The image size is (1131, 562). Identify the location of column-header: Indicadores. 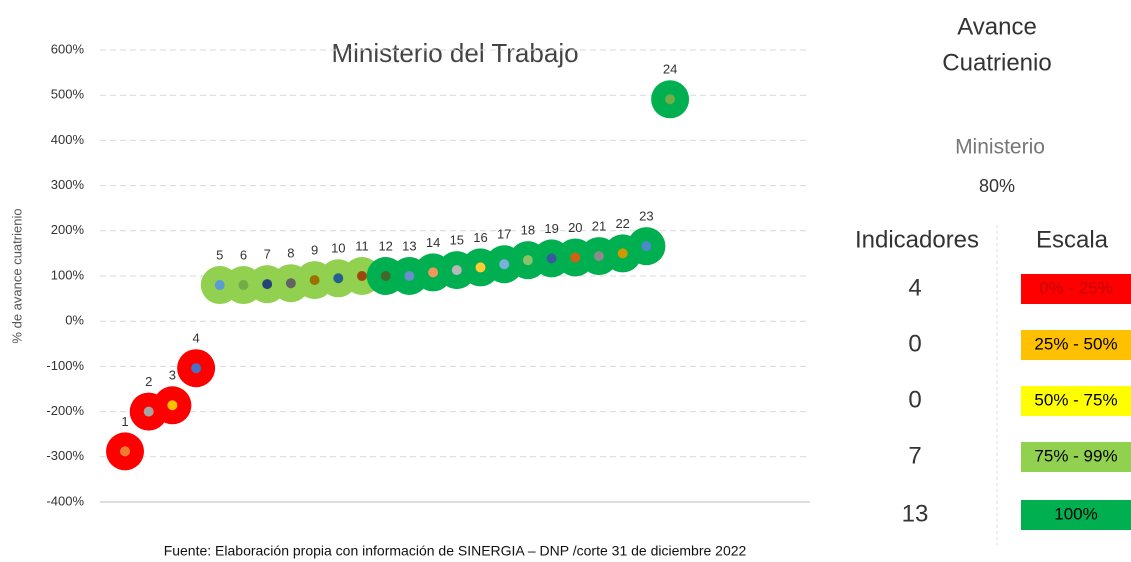
(917, 239).